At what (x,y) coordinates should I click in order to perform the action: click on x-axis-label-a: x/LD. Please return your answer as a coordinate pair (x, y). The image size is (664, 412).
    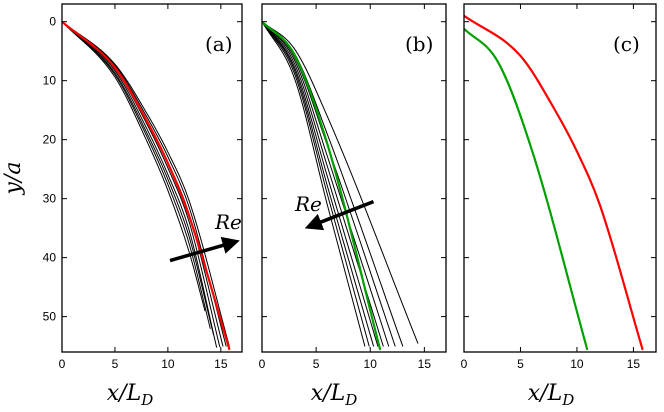
    Looking at the image, I should click on (130, 395).